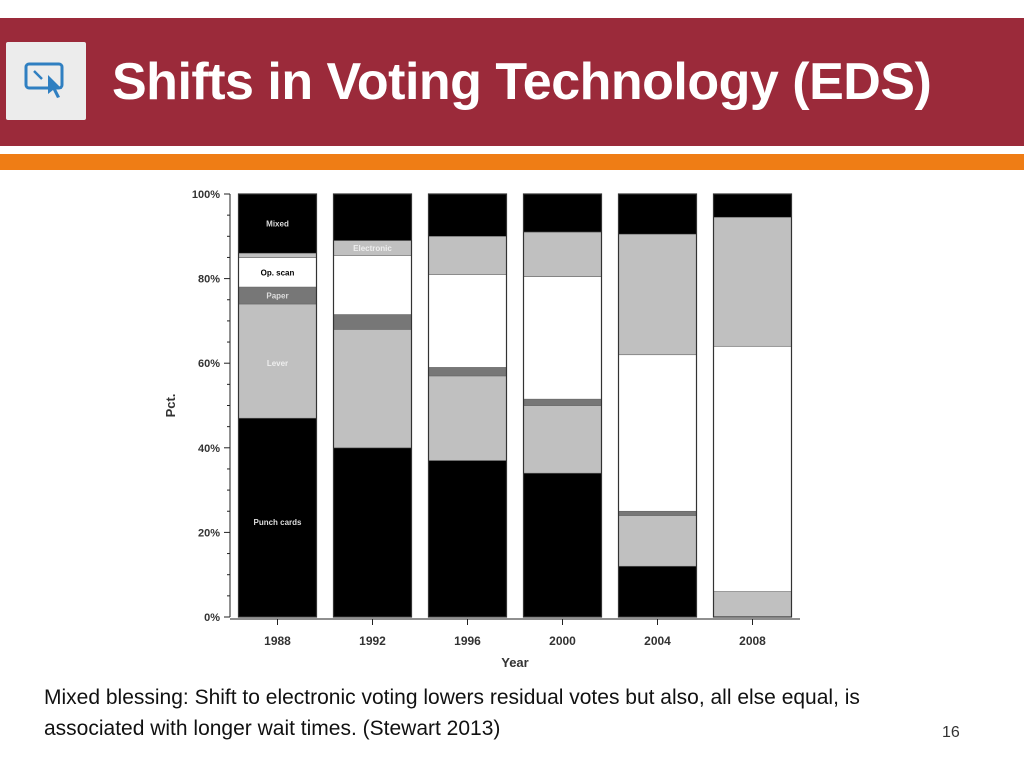 The width and height of the screenshot is (1024, 768). I want to click on y-tick-label: 40%, so click(209, 449).